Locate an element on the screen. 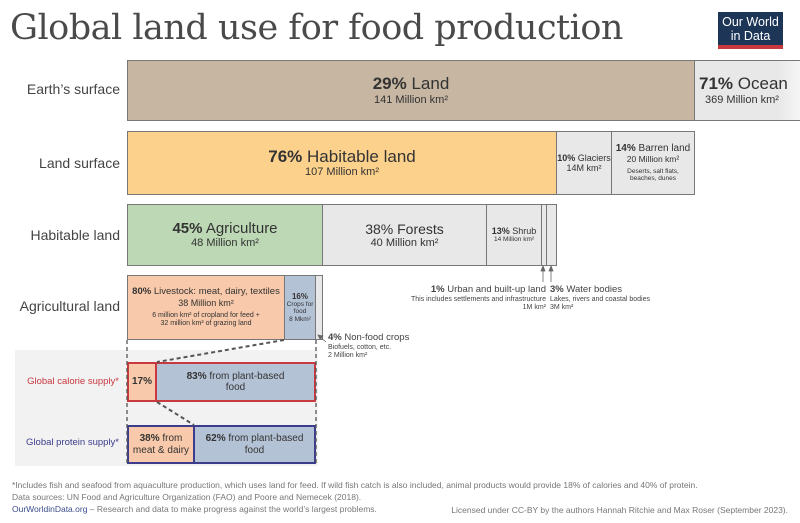  calorie-plant-box: 83% from plant-based food is located at coordinates (235, 382).